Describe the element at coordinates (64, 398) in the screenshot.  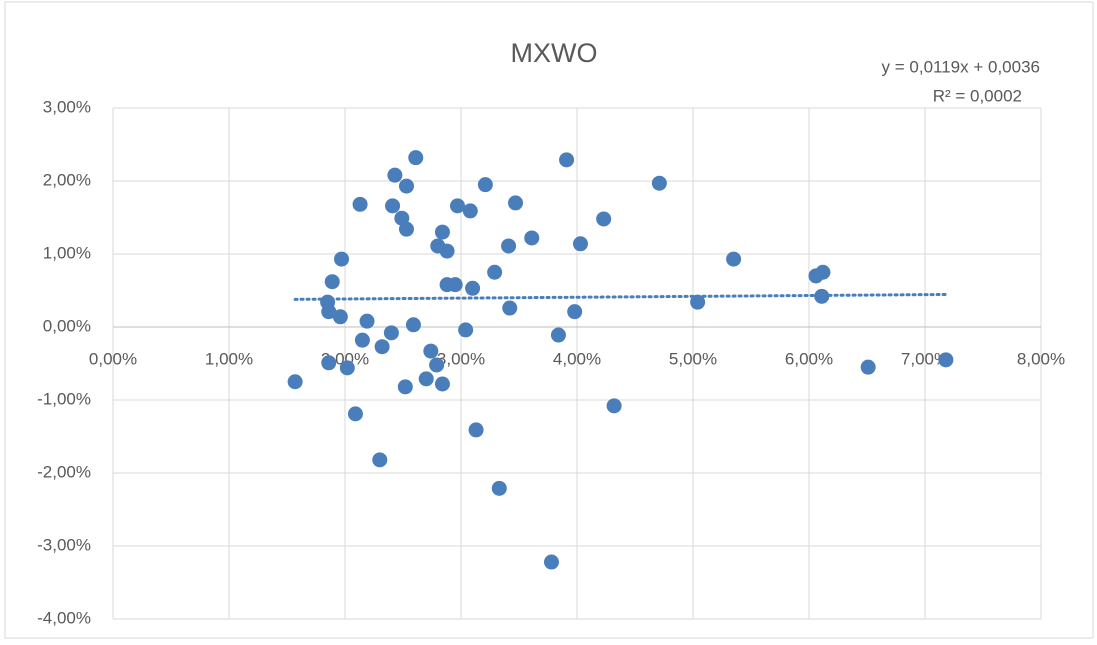
I see `y-tick-label: -1,00%` at that location.